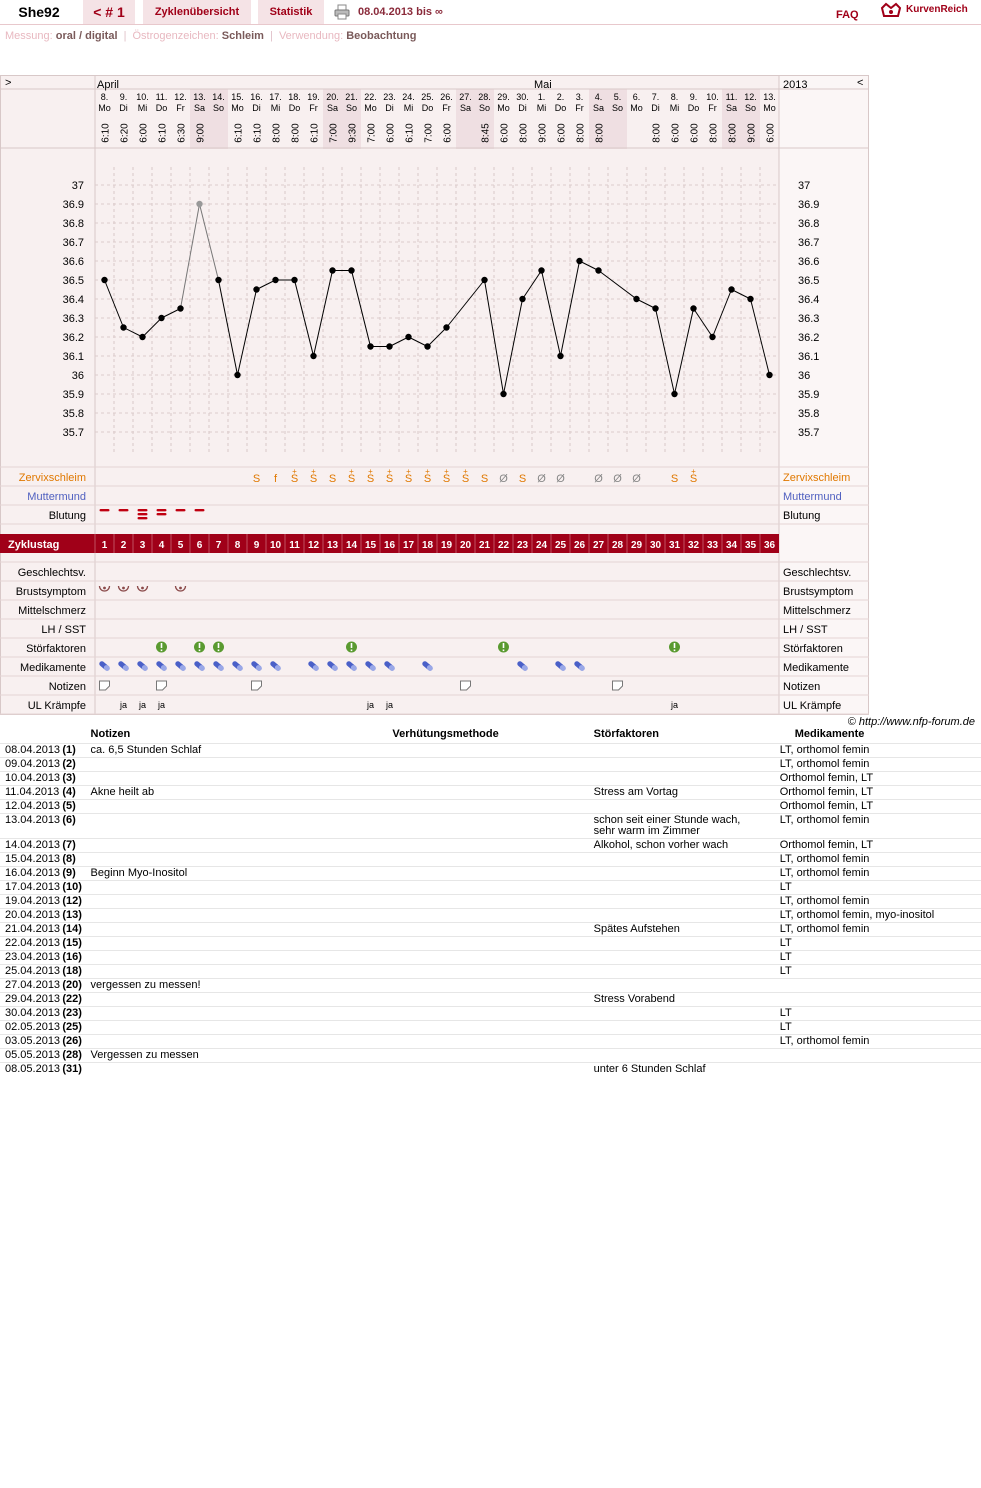 This screenshot has width=981, height=1488. I want to click on notes-header-day, so click(76, 735).